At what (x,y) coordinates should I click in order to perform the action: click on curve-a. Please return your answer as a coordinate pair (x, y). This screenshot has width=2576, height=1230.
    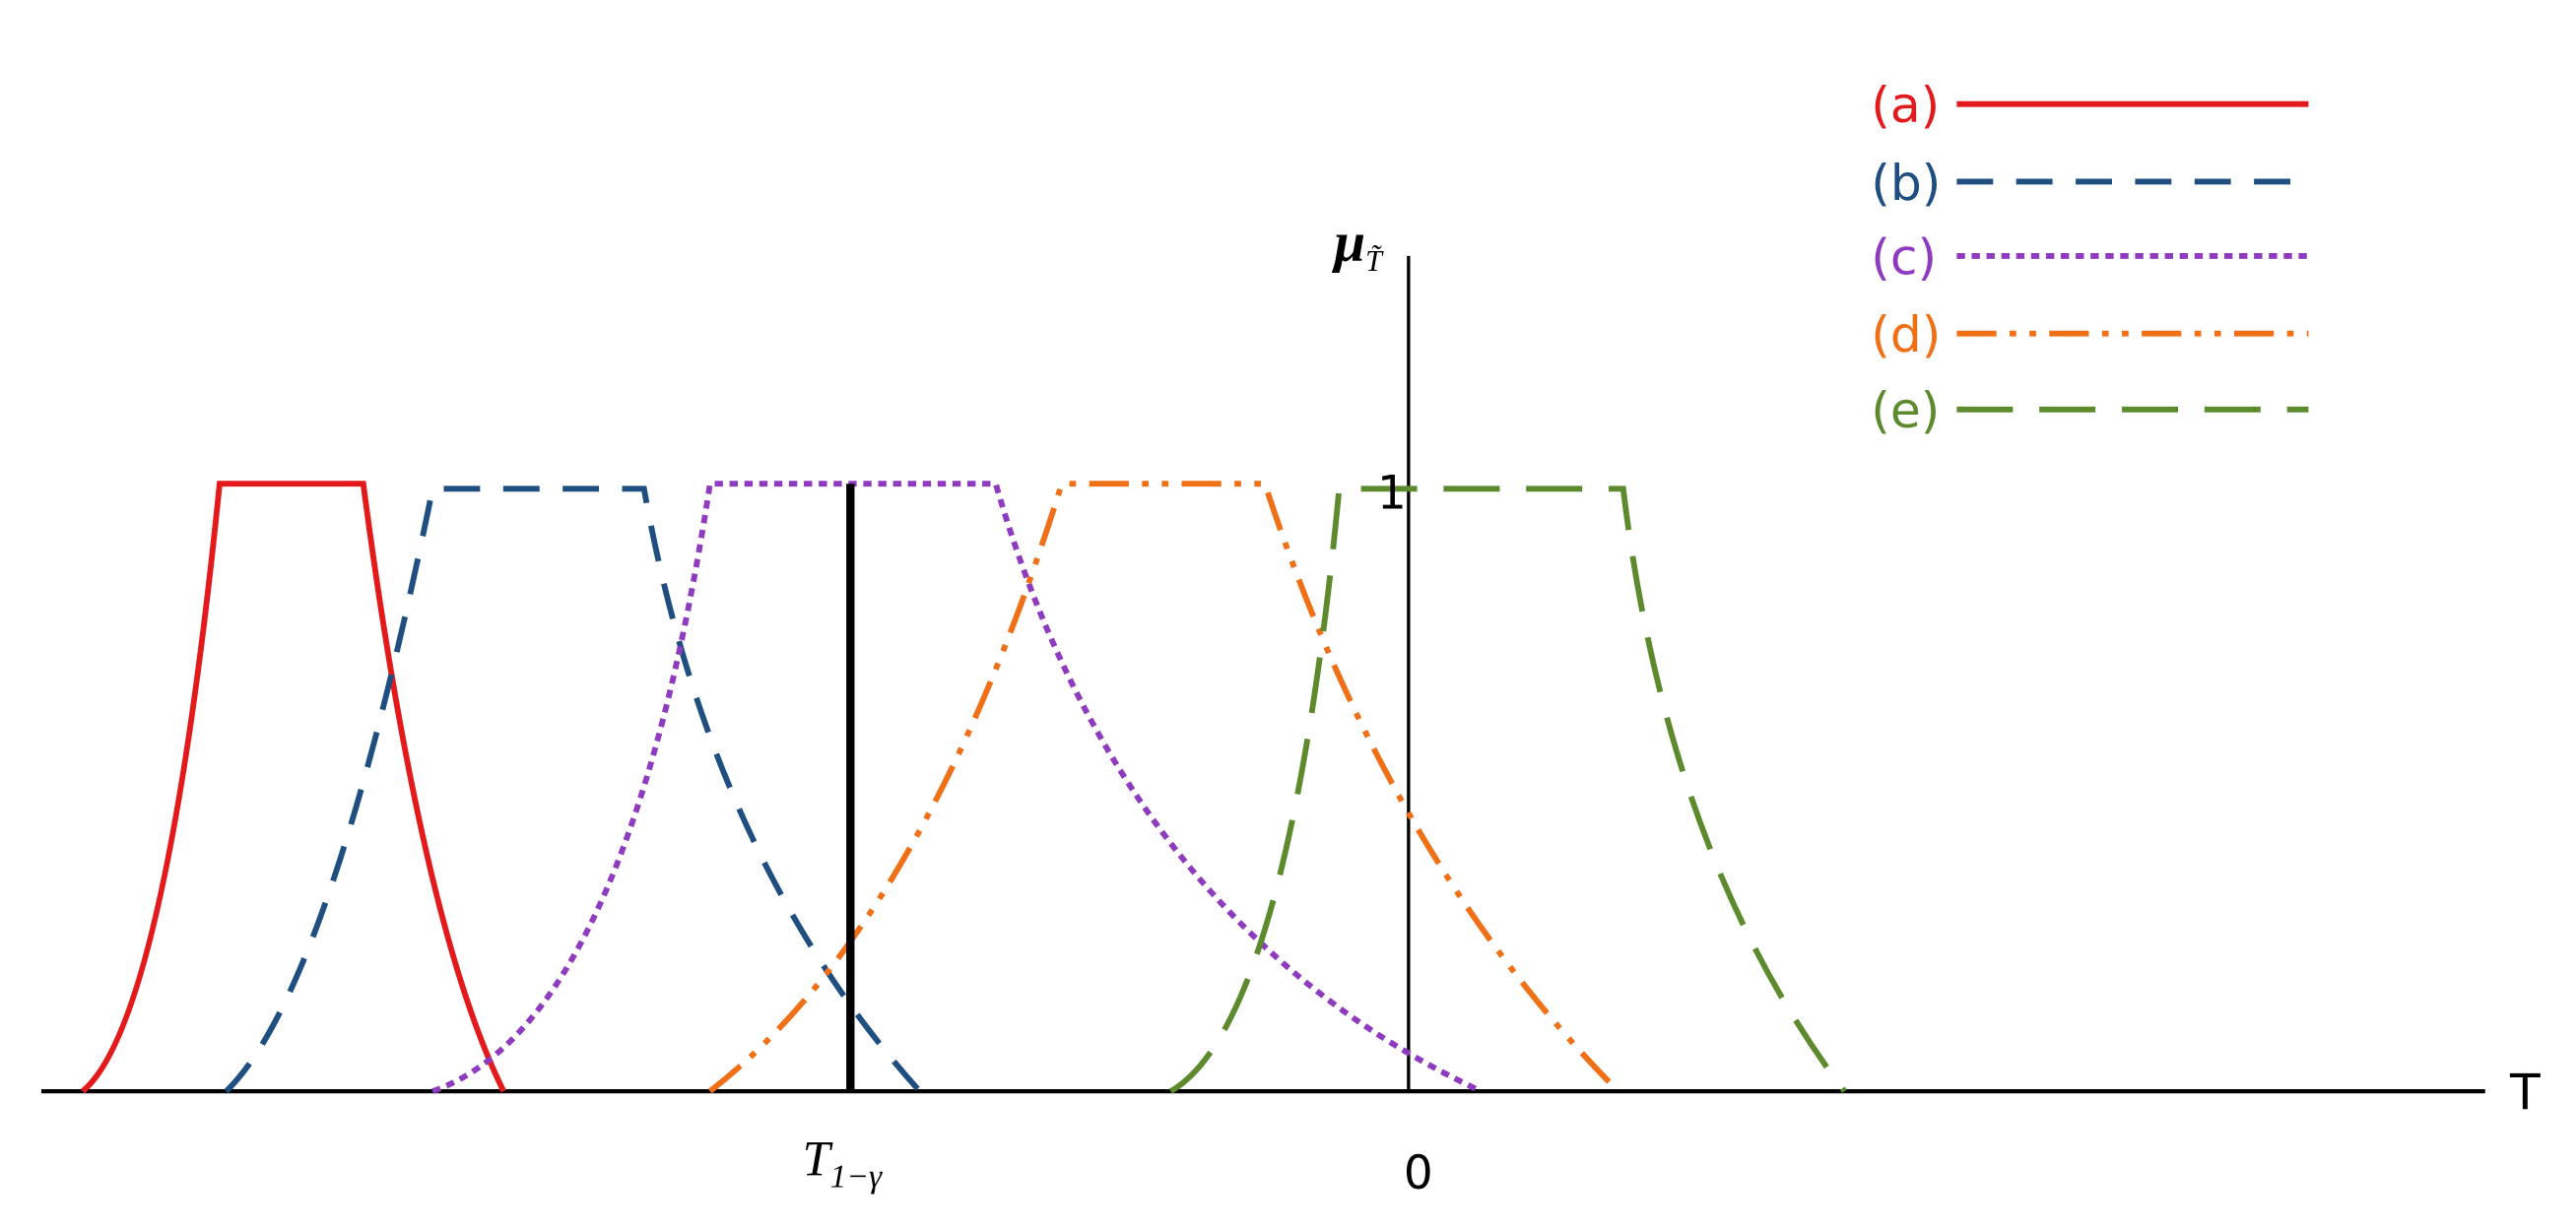
    Looking at the image, I should click on (293, 787).